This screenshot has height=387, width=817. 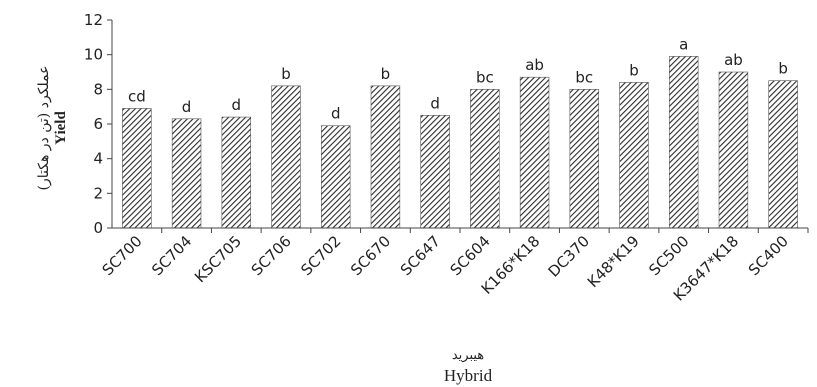 What do you see at coordinates (171, 255) in the screenshot?
I see `x-tick-label: SC704` at bounding box center [171, 255].